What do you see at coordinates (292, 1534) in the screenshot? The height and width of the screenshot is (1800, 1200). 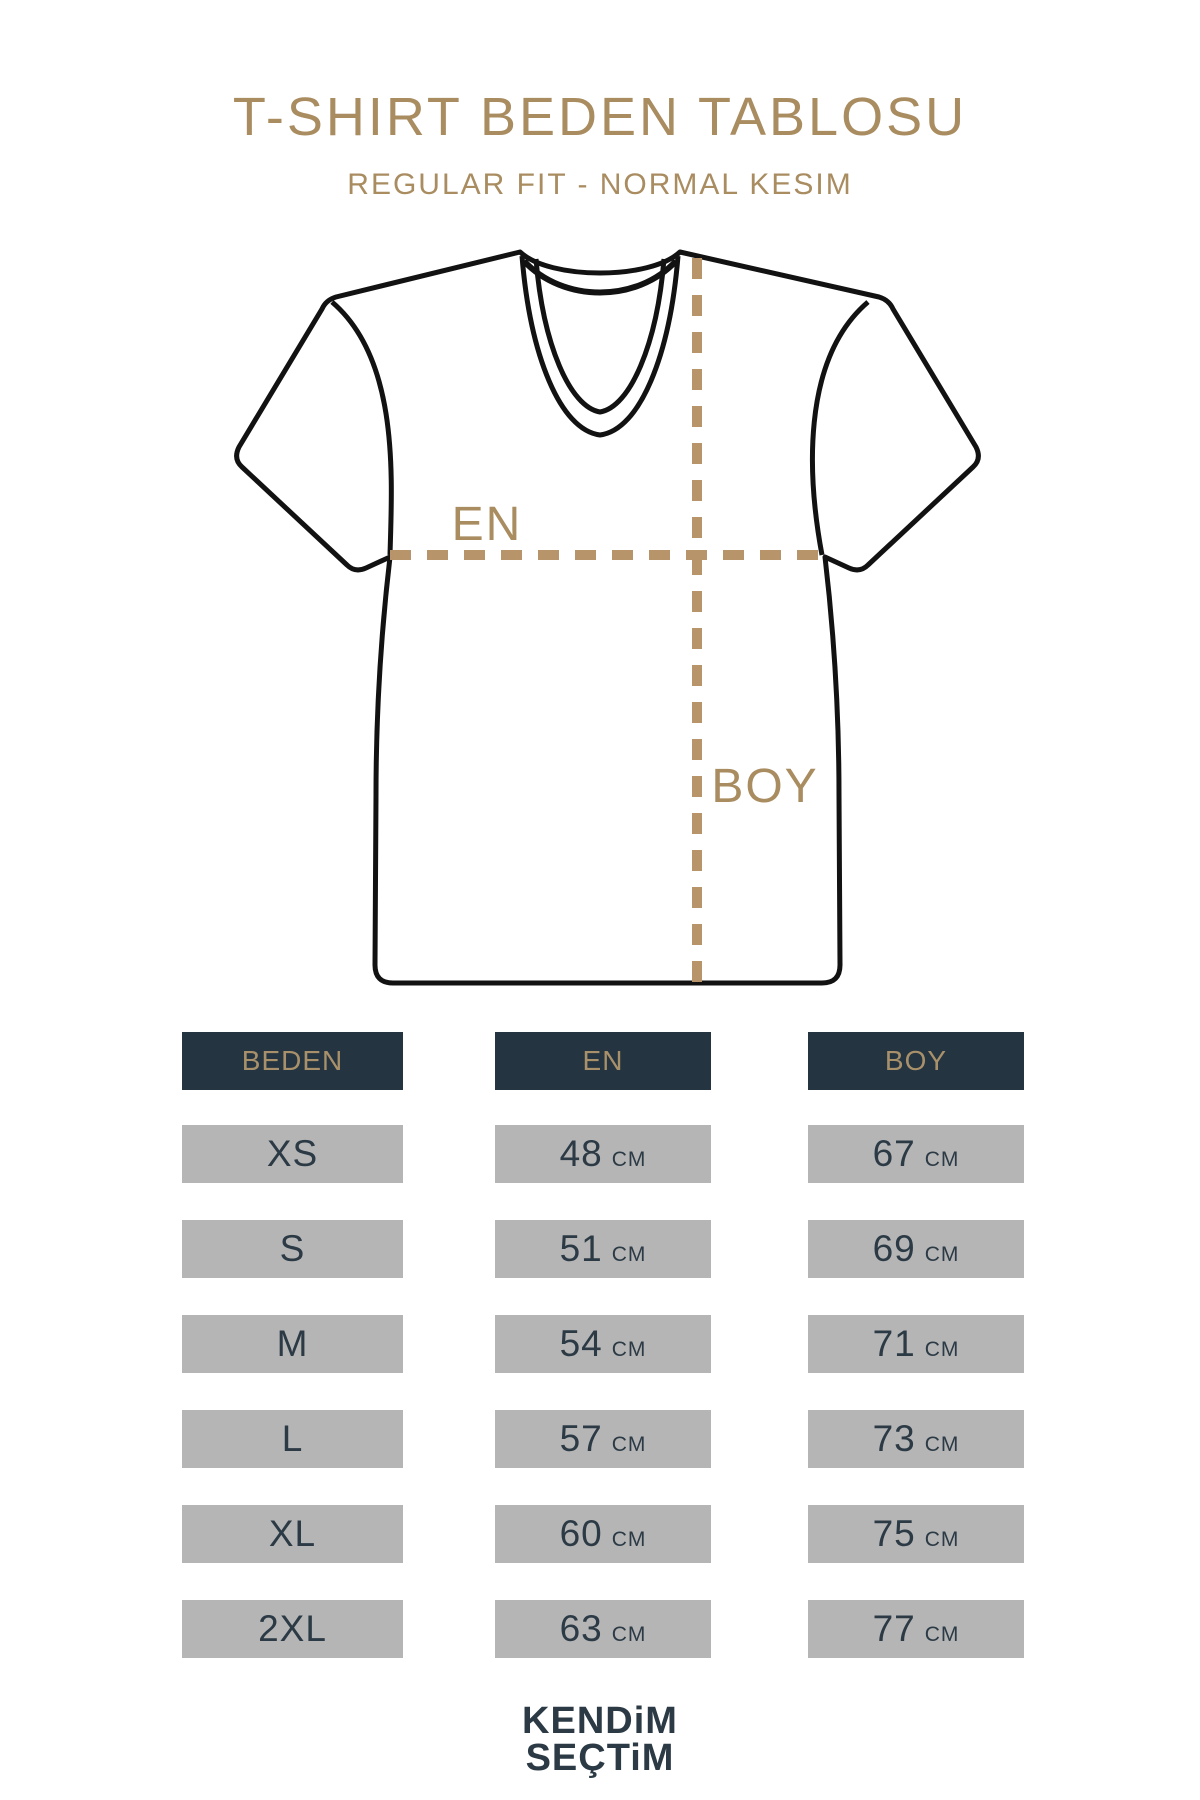 I see `size-cell: XL` at bounding box center [292, 1534].